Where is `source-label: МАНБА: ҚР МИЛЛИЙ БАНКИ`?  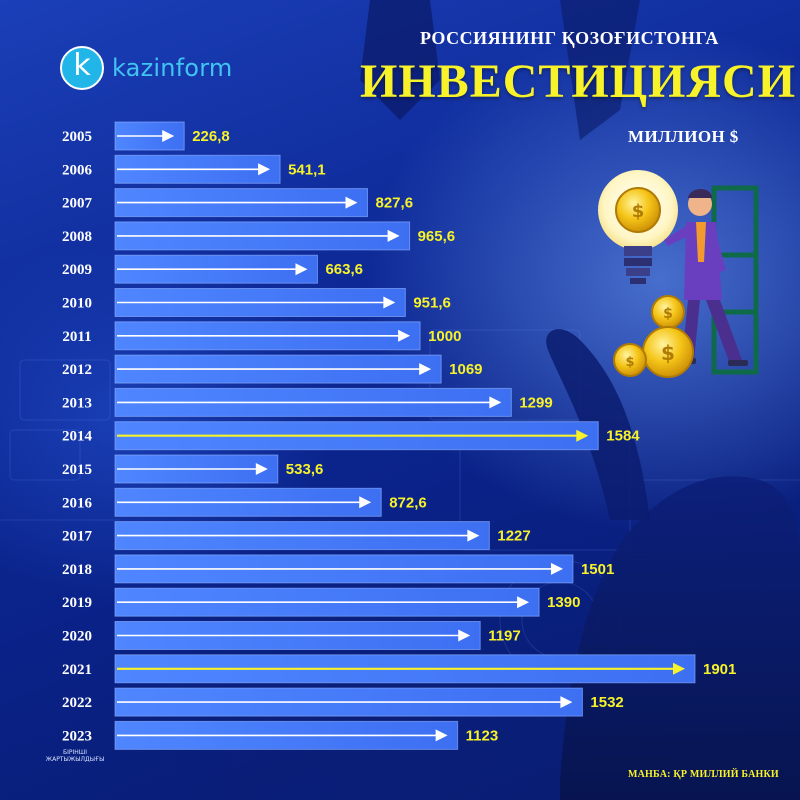 source-label: МАНБА: ҚР МИЛЛИЙ БАНКИ is located at coordinates (703, 774).